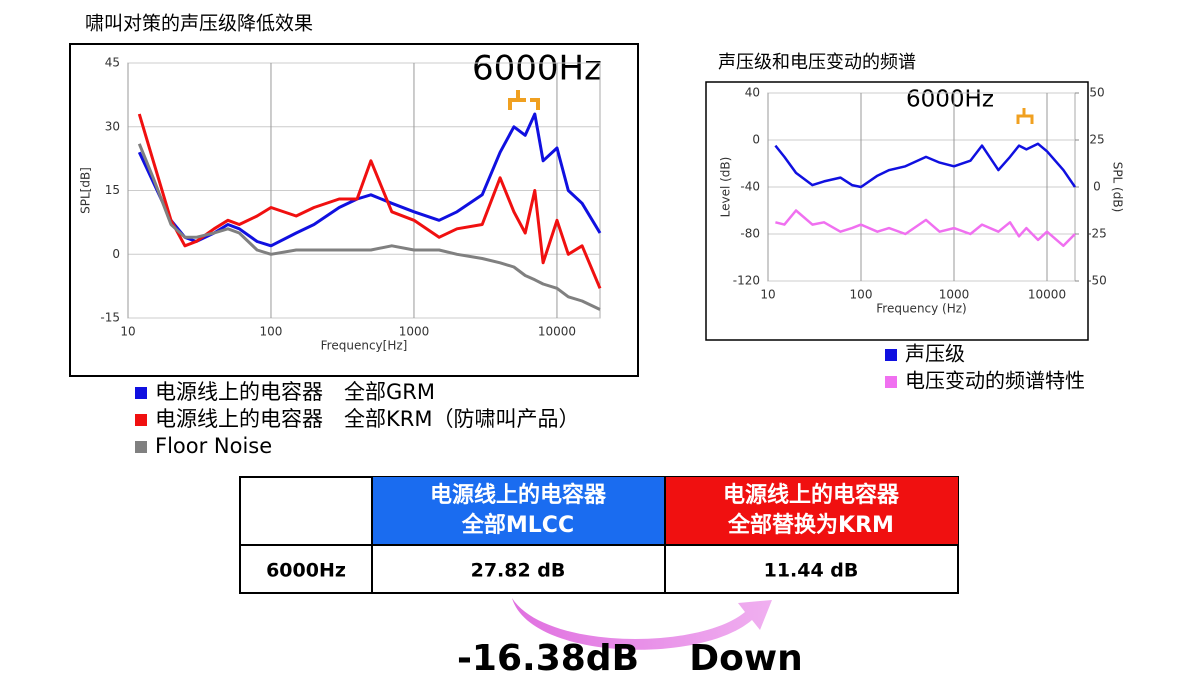 The image size is (1200, 695). Describe the element at coordinates (752, 93) in the screenshot. I see `y-tick-label: 40` at that location.